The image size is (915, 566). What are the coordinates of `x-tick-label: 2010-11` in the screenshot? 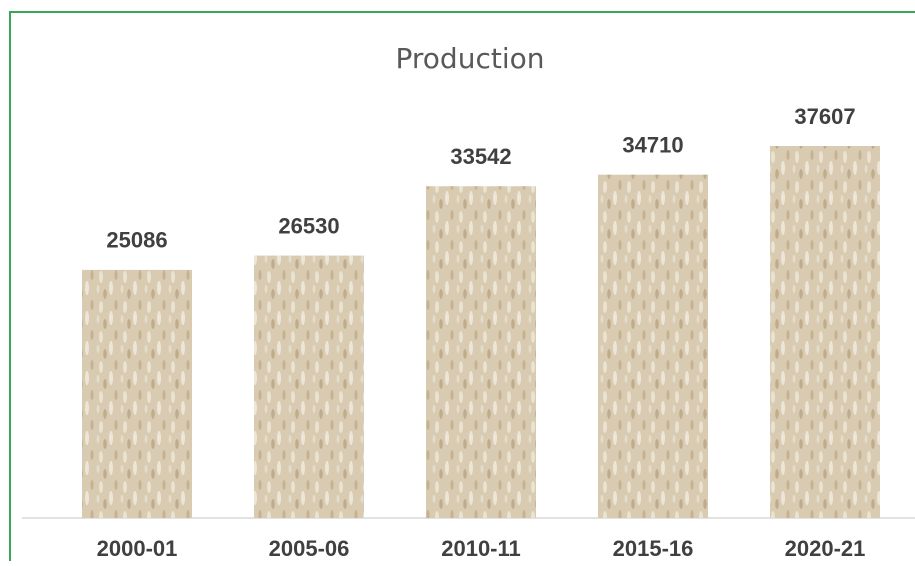 It's located at (481, 548).